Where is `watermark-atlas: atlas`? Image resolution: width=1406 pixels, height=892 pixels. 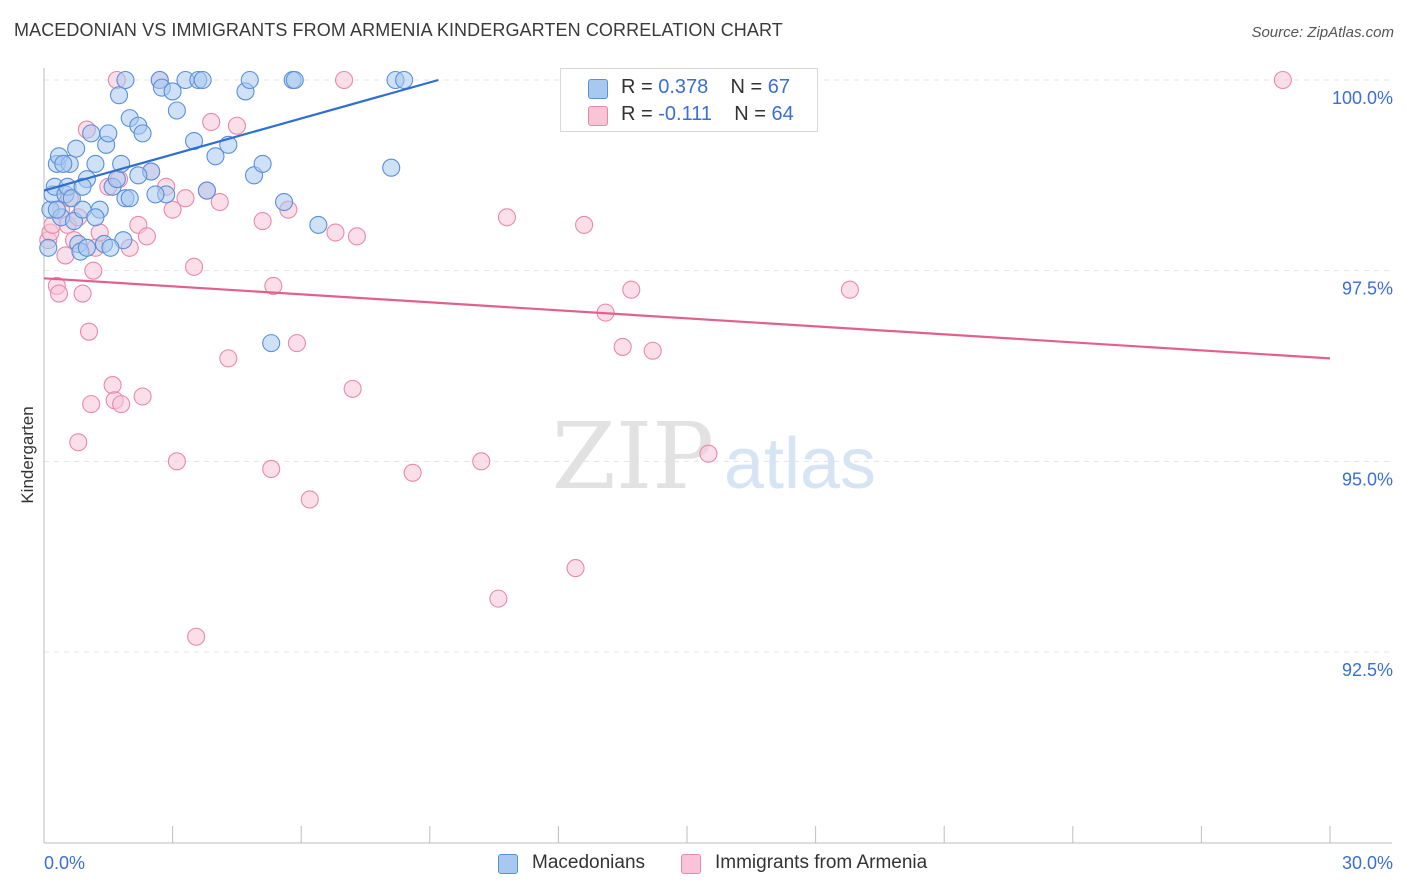 watermark-atlas: atlas is located at coordinates (800, 464).